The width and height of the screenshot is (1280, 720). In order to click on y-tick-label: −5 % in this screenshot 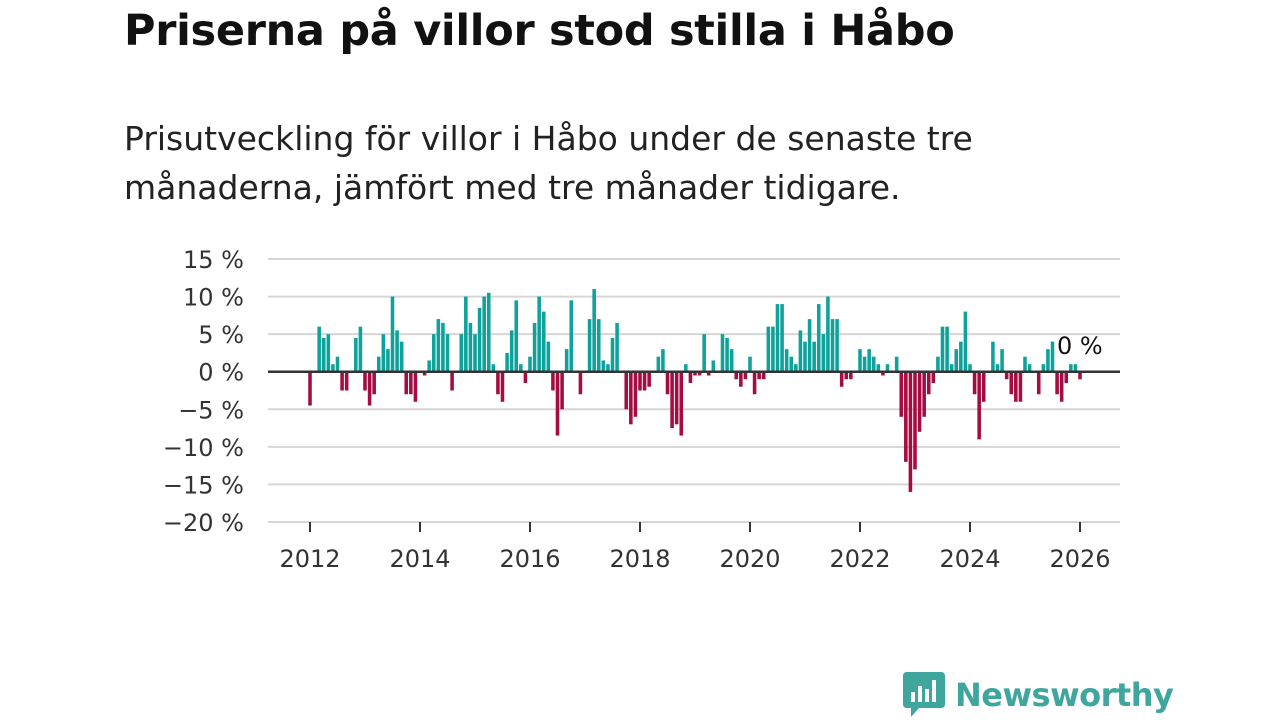, I will do `click(211, 410)`.